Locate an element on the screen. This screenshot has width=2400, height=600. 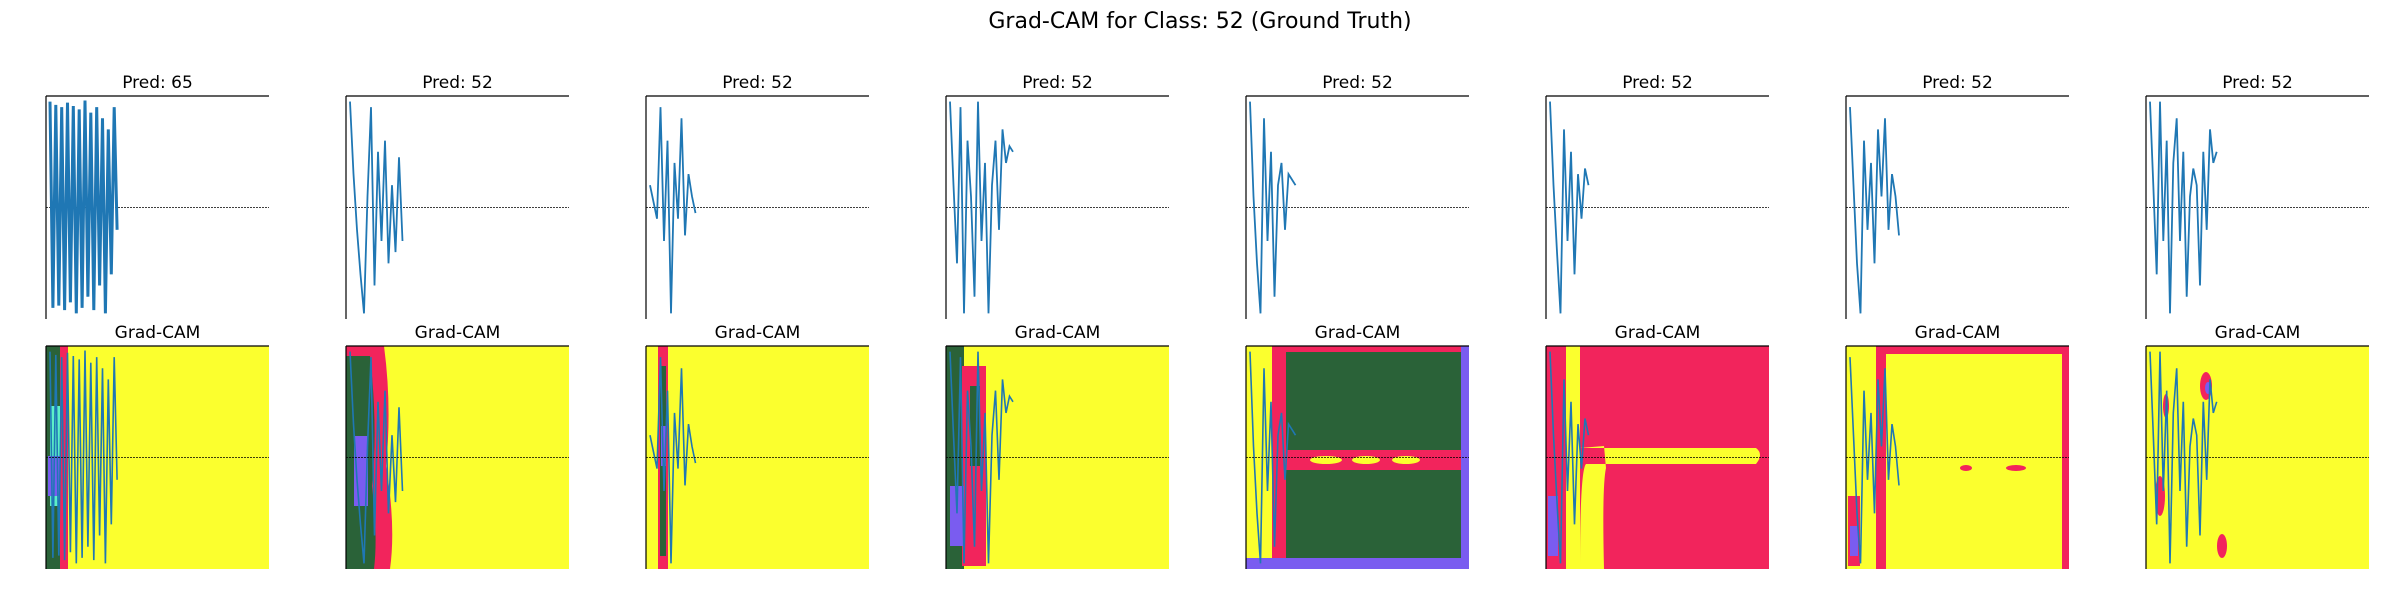
gradcam-5: Grad-CAM is located at coordinates (1357, 446).